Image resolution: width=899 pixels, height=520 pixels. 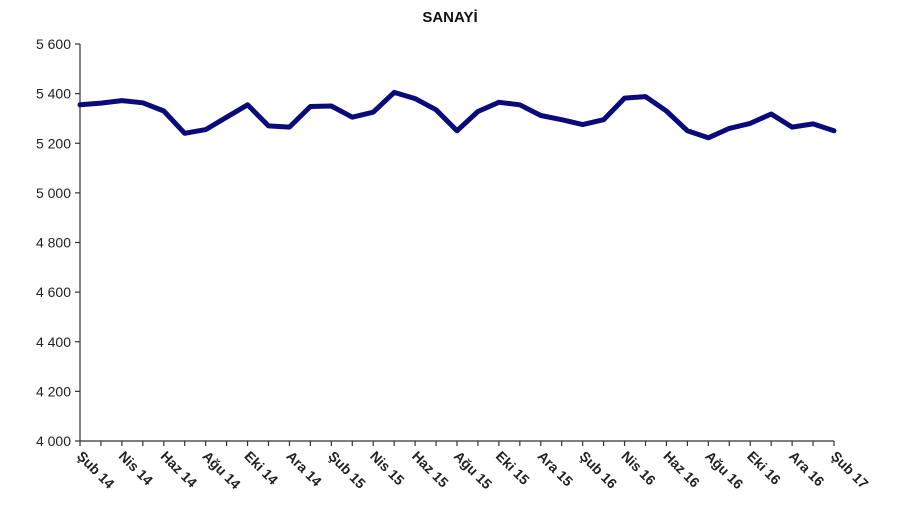 What do you see at coordinates (53, 391) in the screenshot?
I see `y-tick-label: 4 200` at bounding box center [53, 391].